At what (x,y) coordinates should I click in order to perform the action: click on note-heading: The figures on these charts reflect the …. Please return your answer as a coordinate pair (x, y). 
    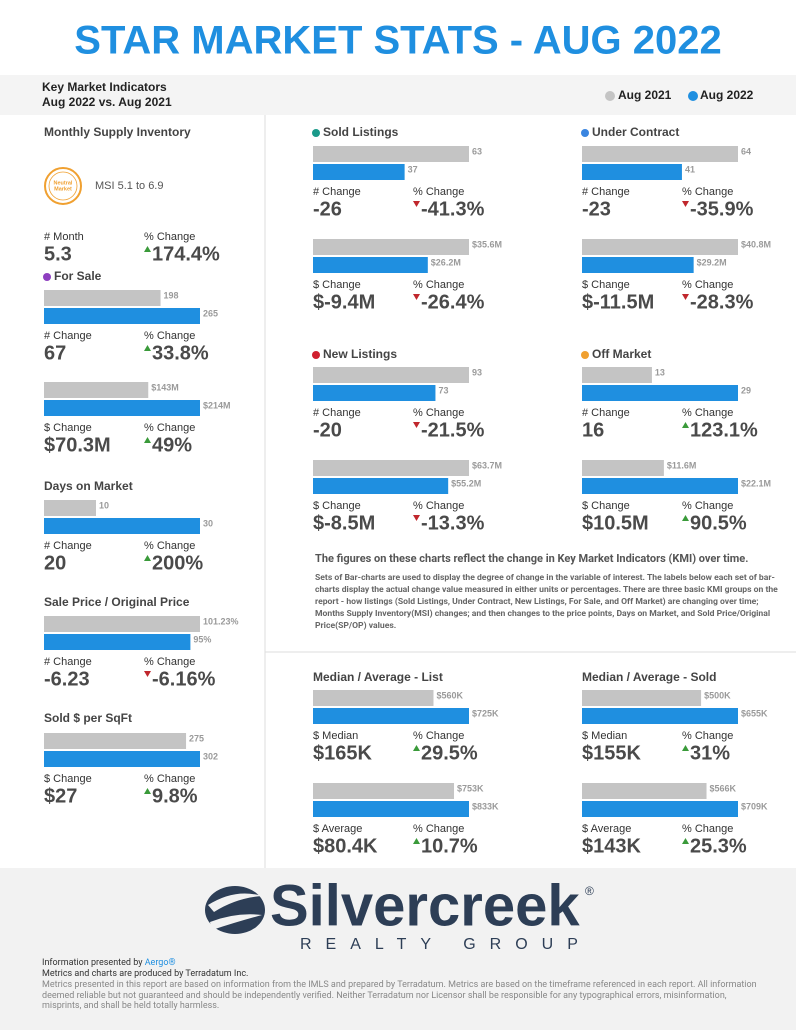
    Looking at the image, I should click on (532, 558).